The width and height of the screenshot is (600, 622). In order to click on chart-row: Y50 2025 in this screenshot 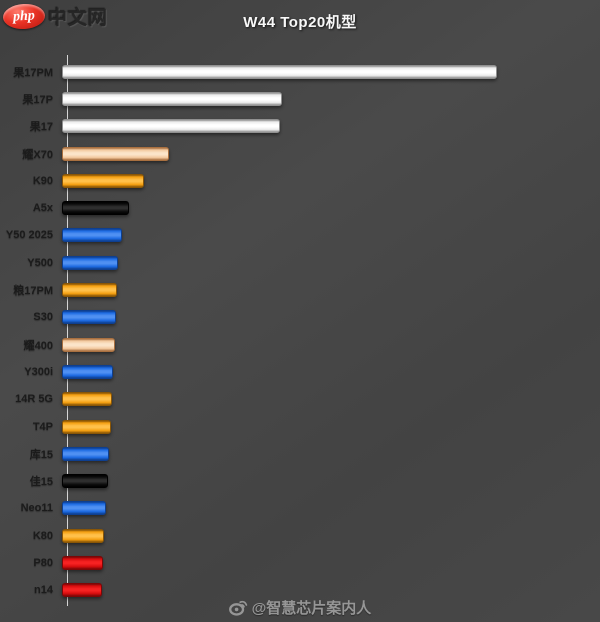, I will do `click(300, 235)`.